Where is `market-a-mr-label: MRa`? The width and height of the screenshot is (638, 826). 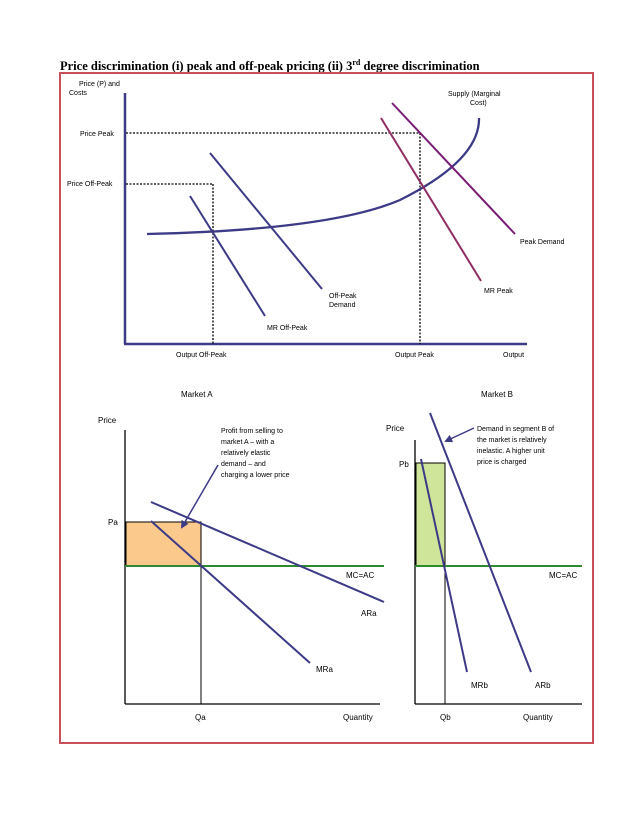 market-a-mr-label: MRa is located at coordinates (324, 669).